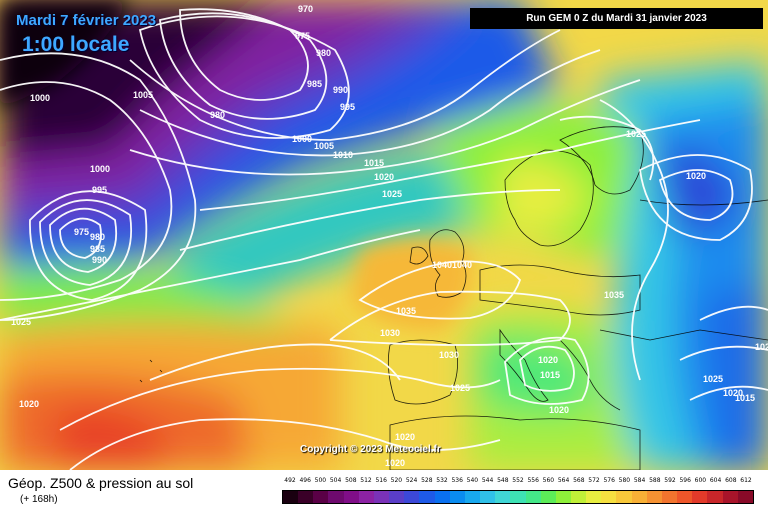  I want to click on color-scale-label: 540, so click(472, 480).